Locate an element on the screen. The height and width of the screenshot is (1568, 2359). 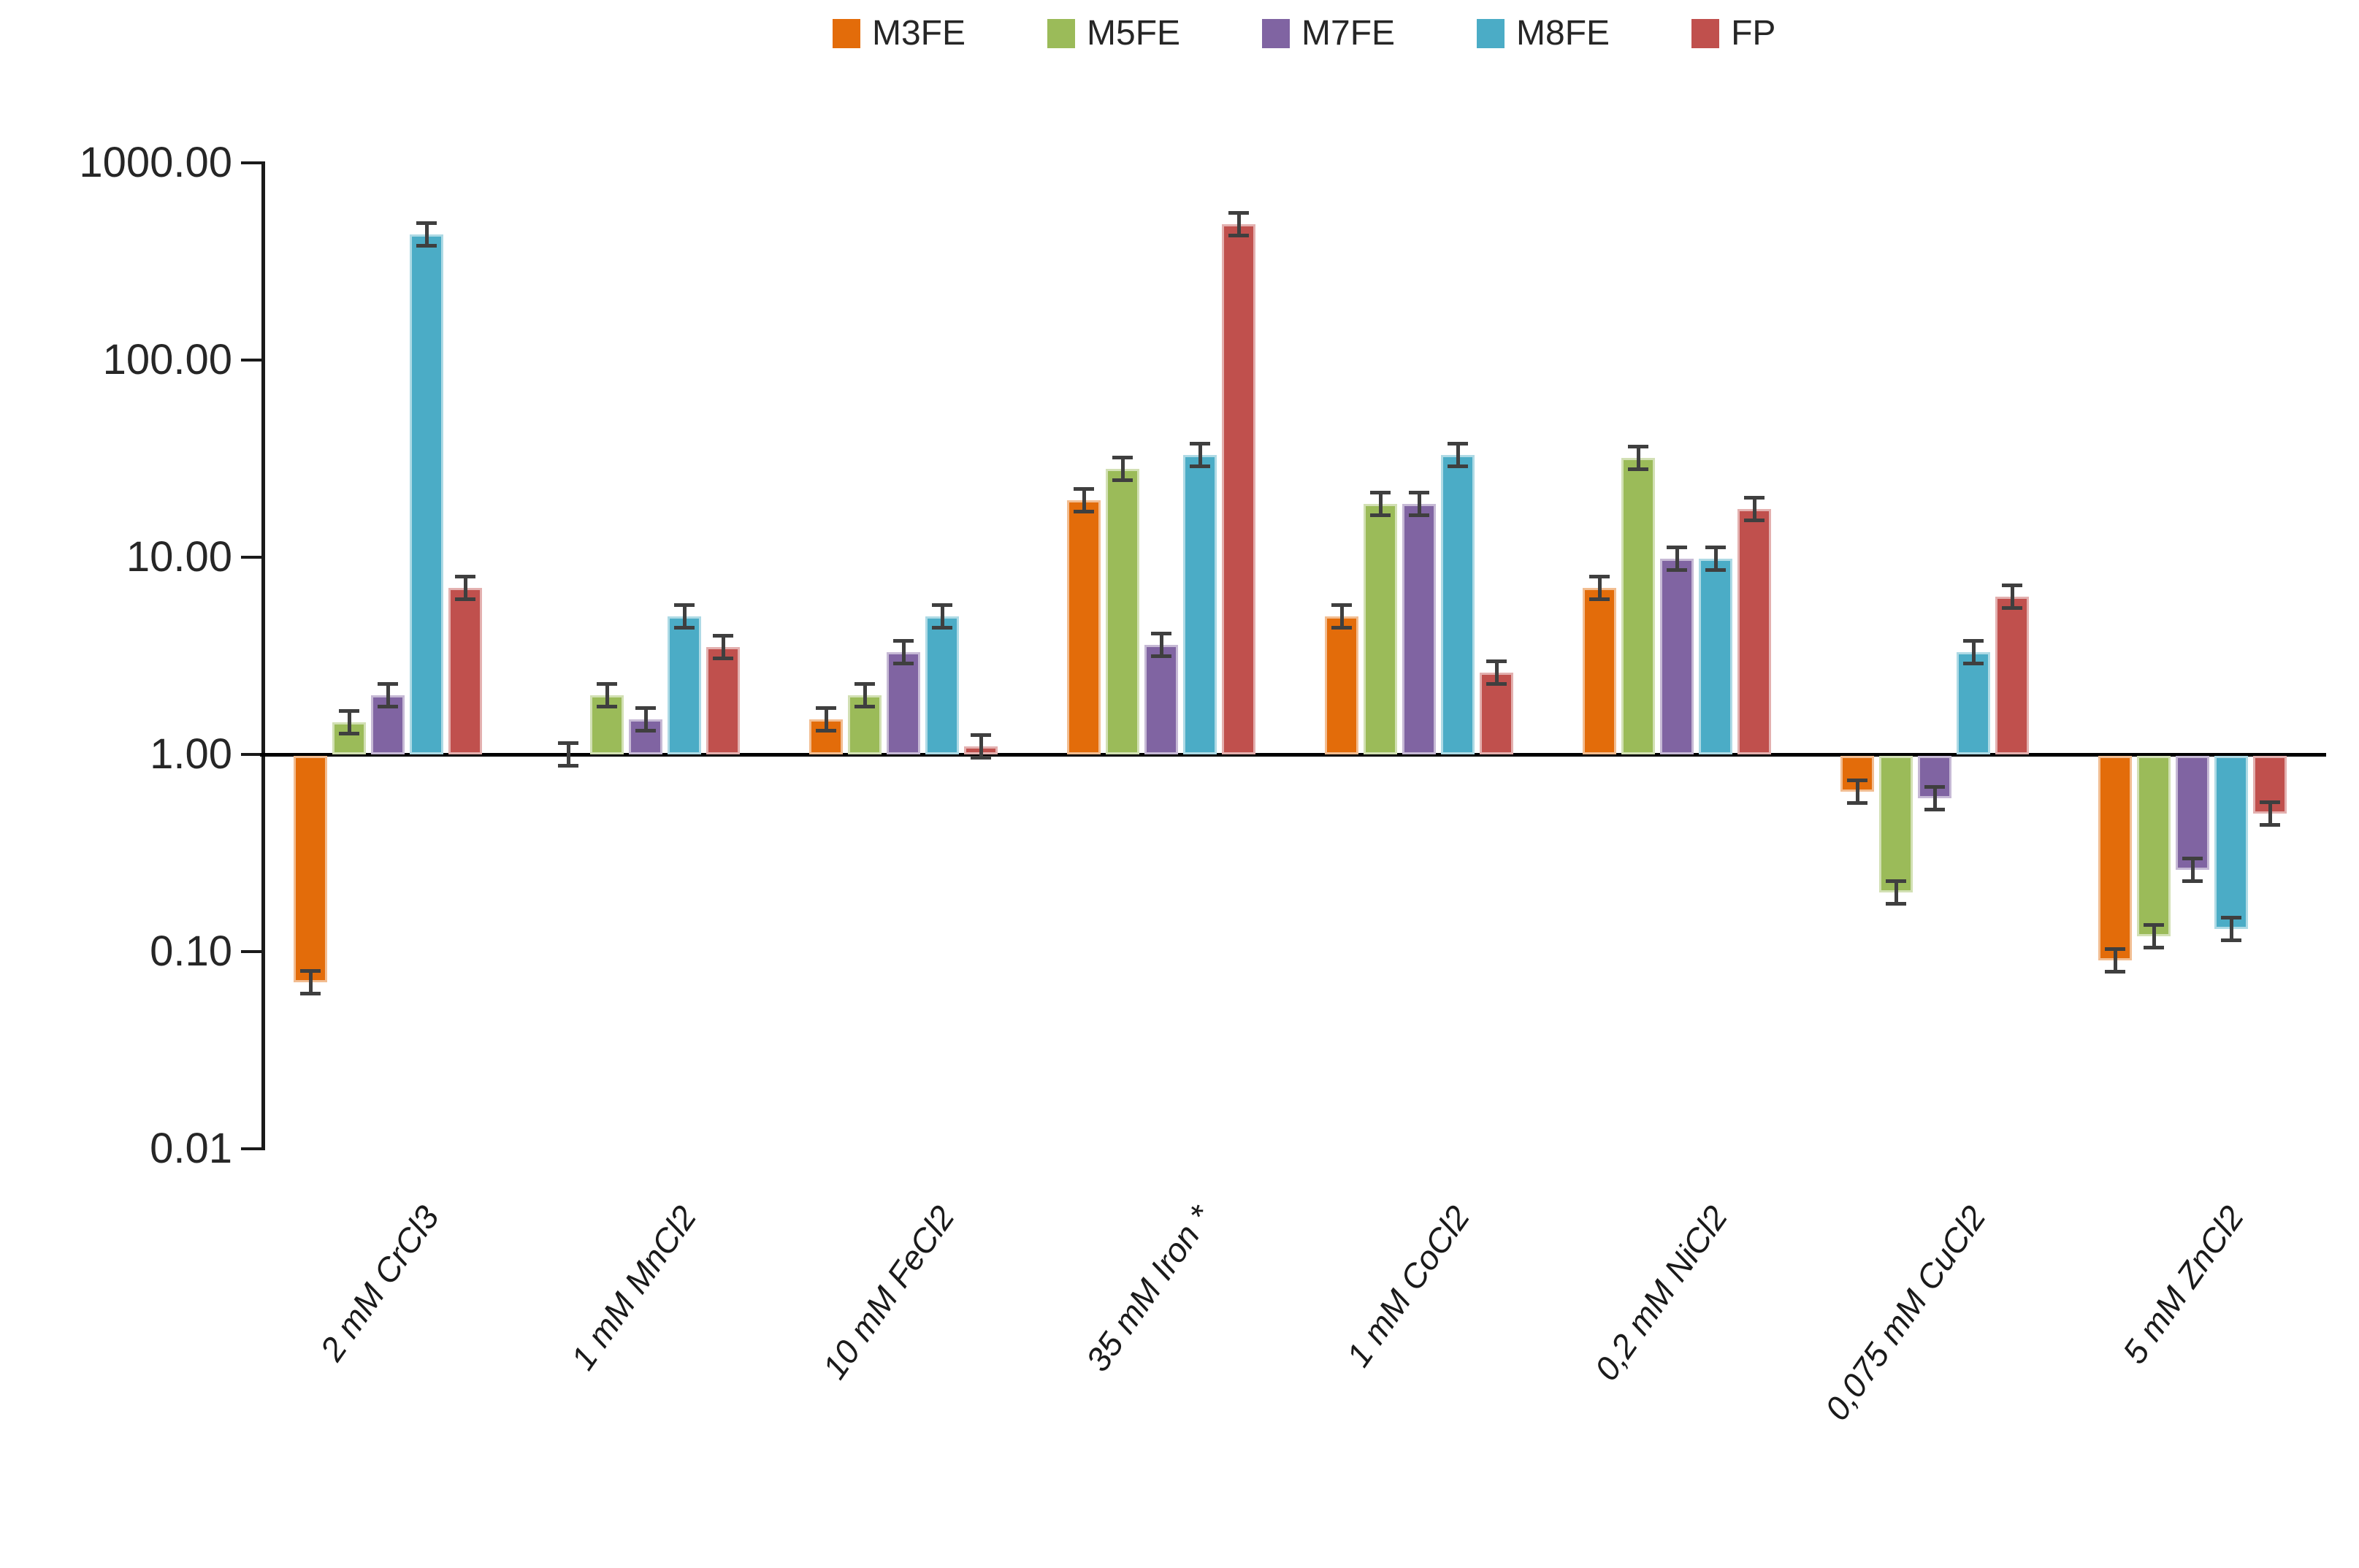
bar-fp-0-2-mm-nicl2 is located at coordinates (1754, 631).